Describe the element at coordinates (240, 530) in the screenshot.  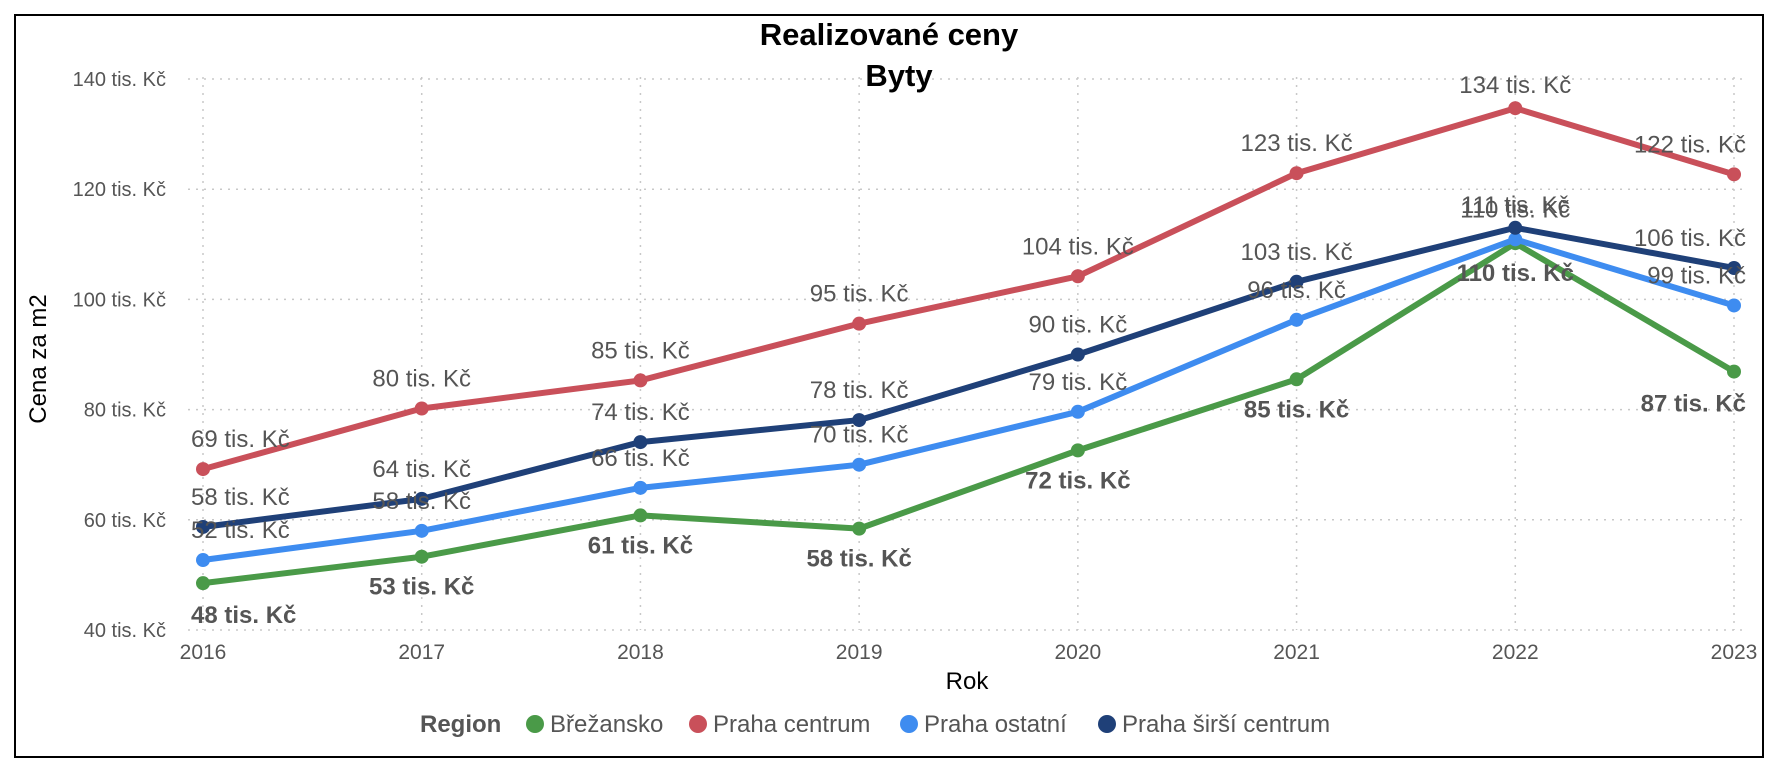
I see `data-label: 52 tis. Kč` at that location.